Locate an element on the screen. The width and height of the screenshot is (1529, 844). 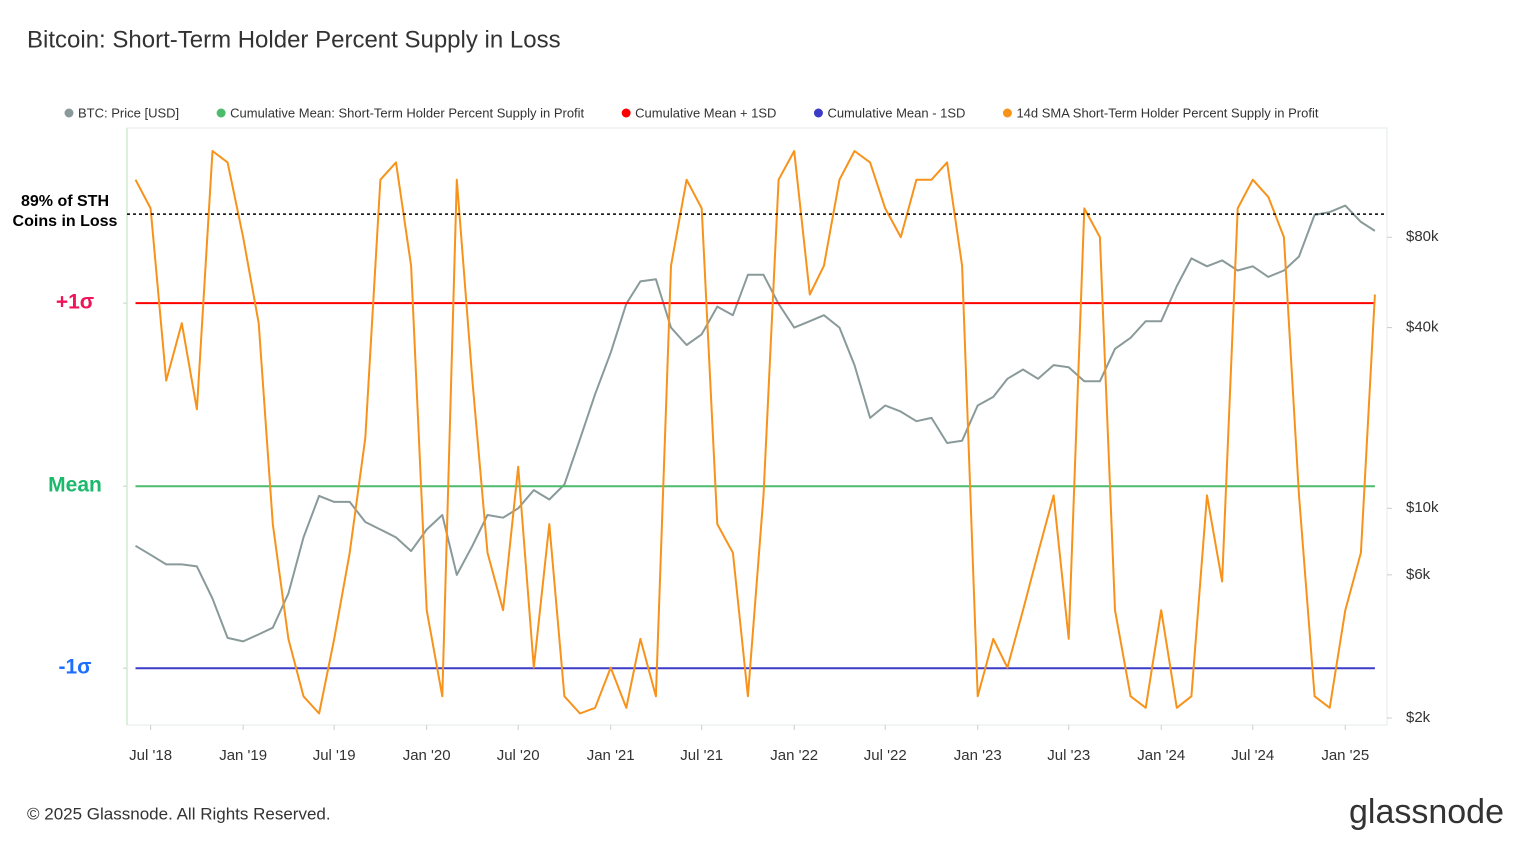
x-tick-label: Jul '19 is located at coordinates (334, 755).